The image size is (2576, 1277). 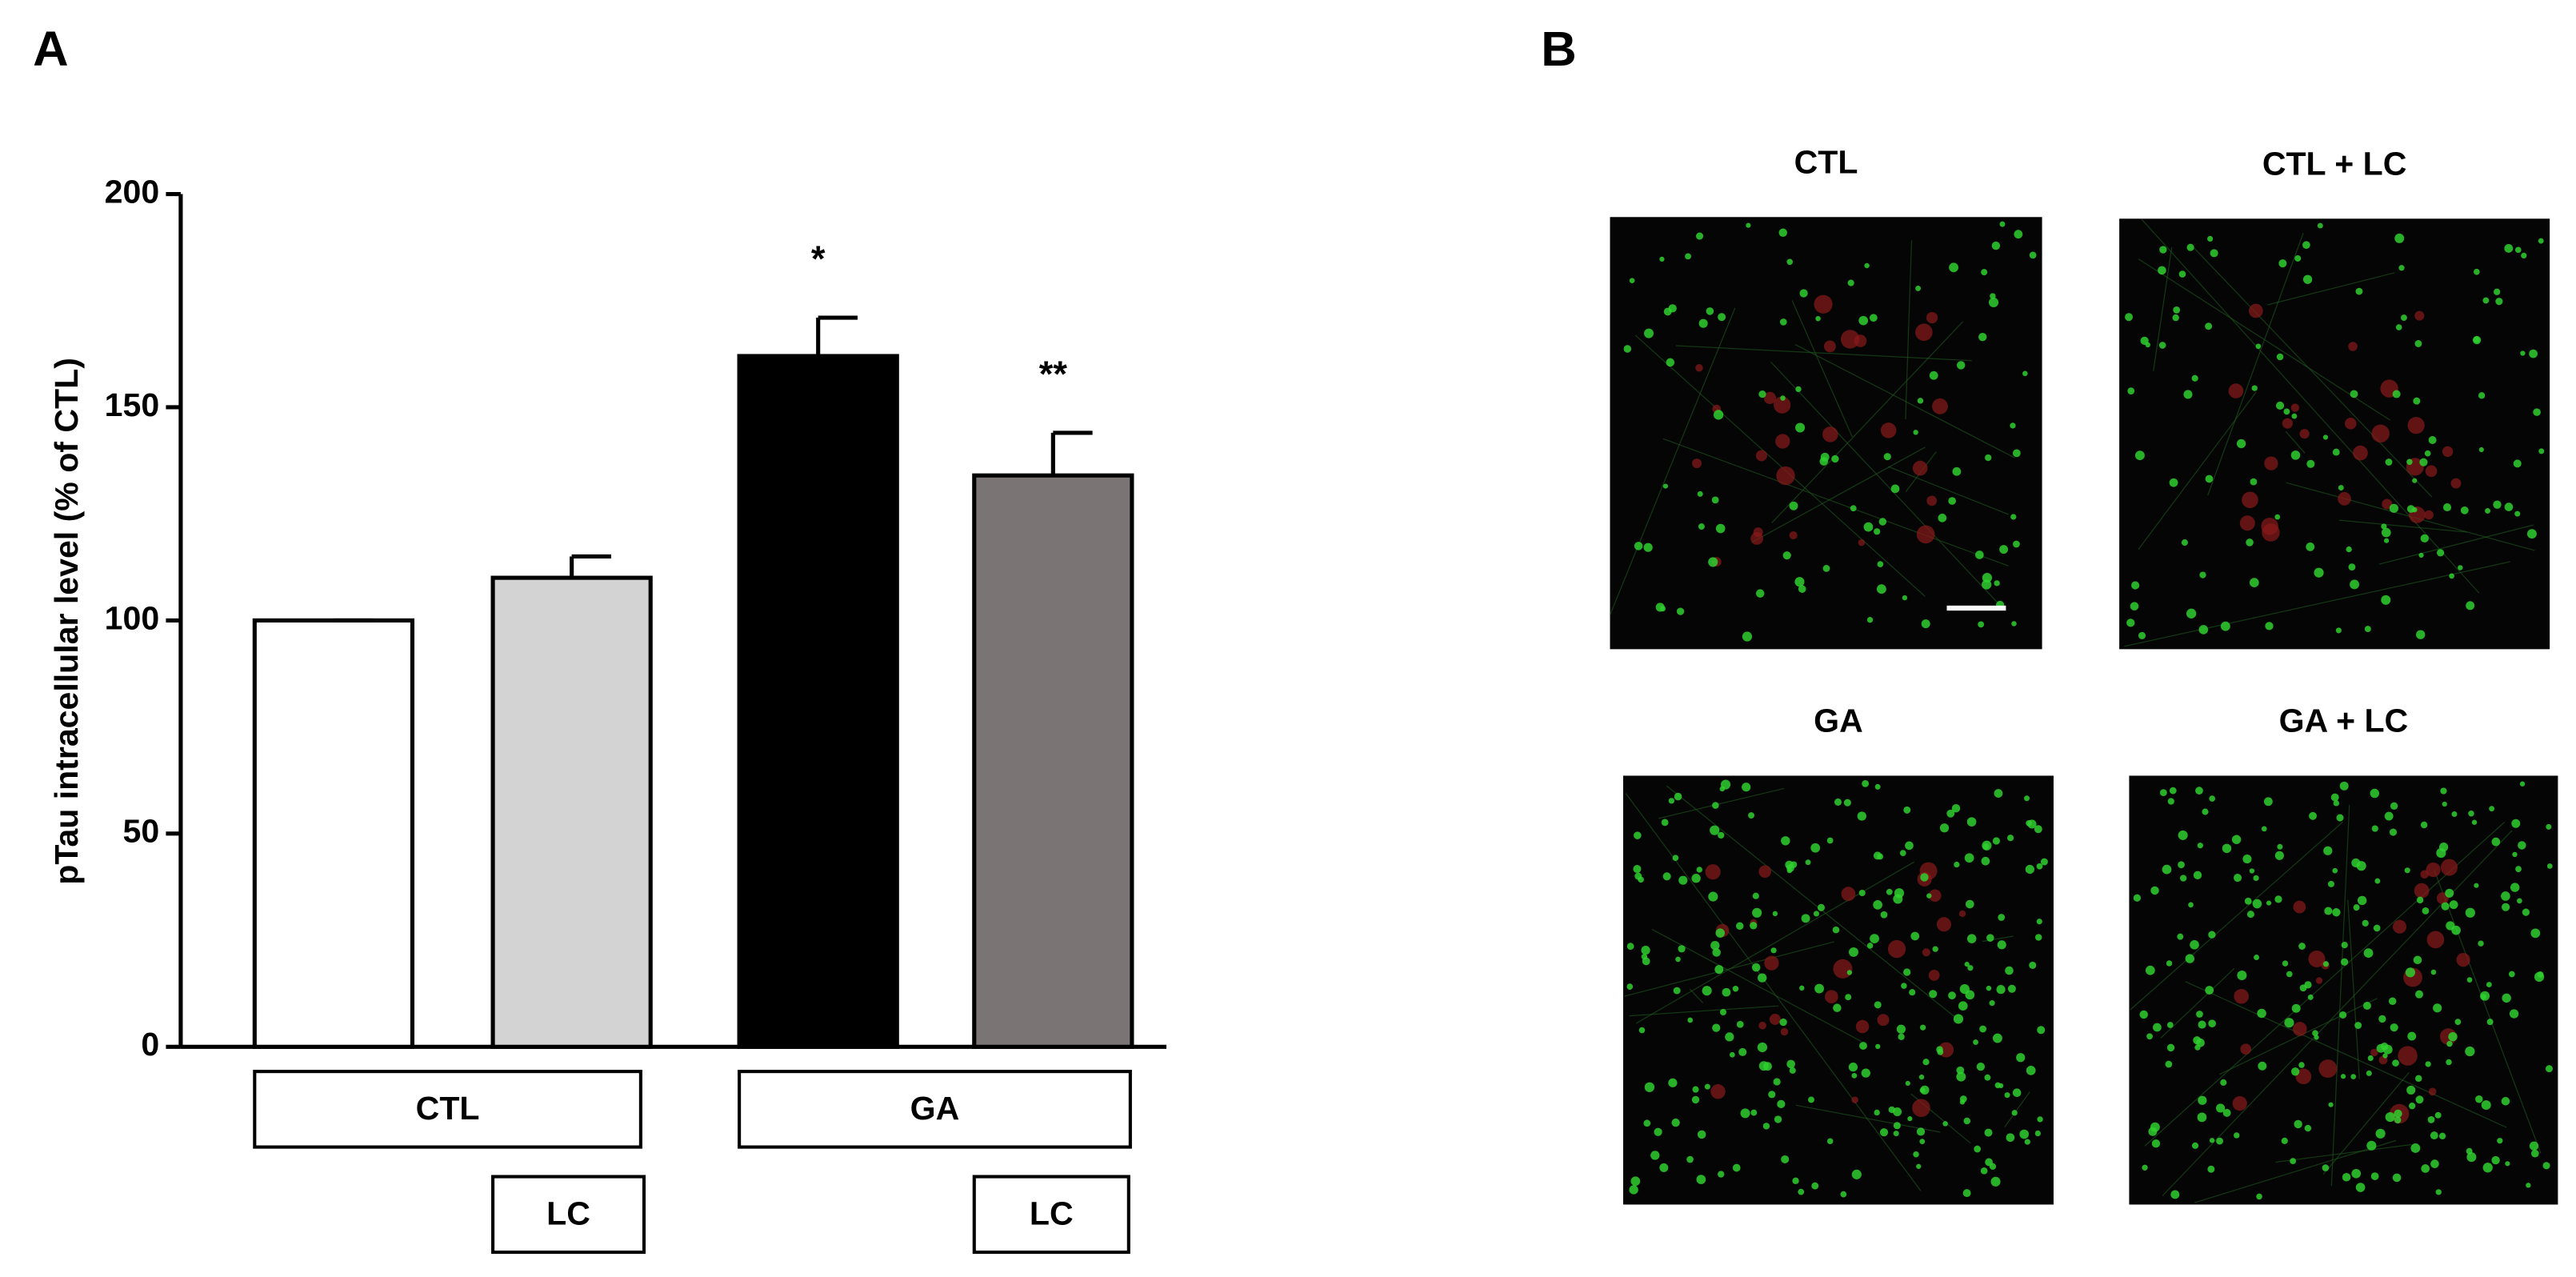 What do you see at coordinates (66, 621) in the screenshot?
I see `y-axis-label: pTau intracellular level (% of CTL)` at bounding box center [66, 621].